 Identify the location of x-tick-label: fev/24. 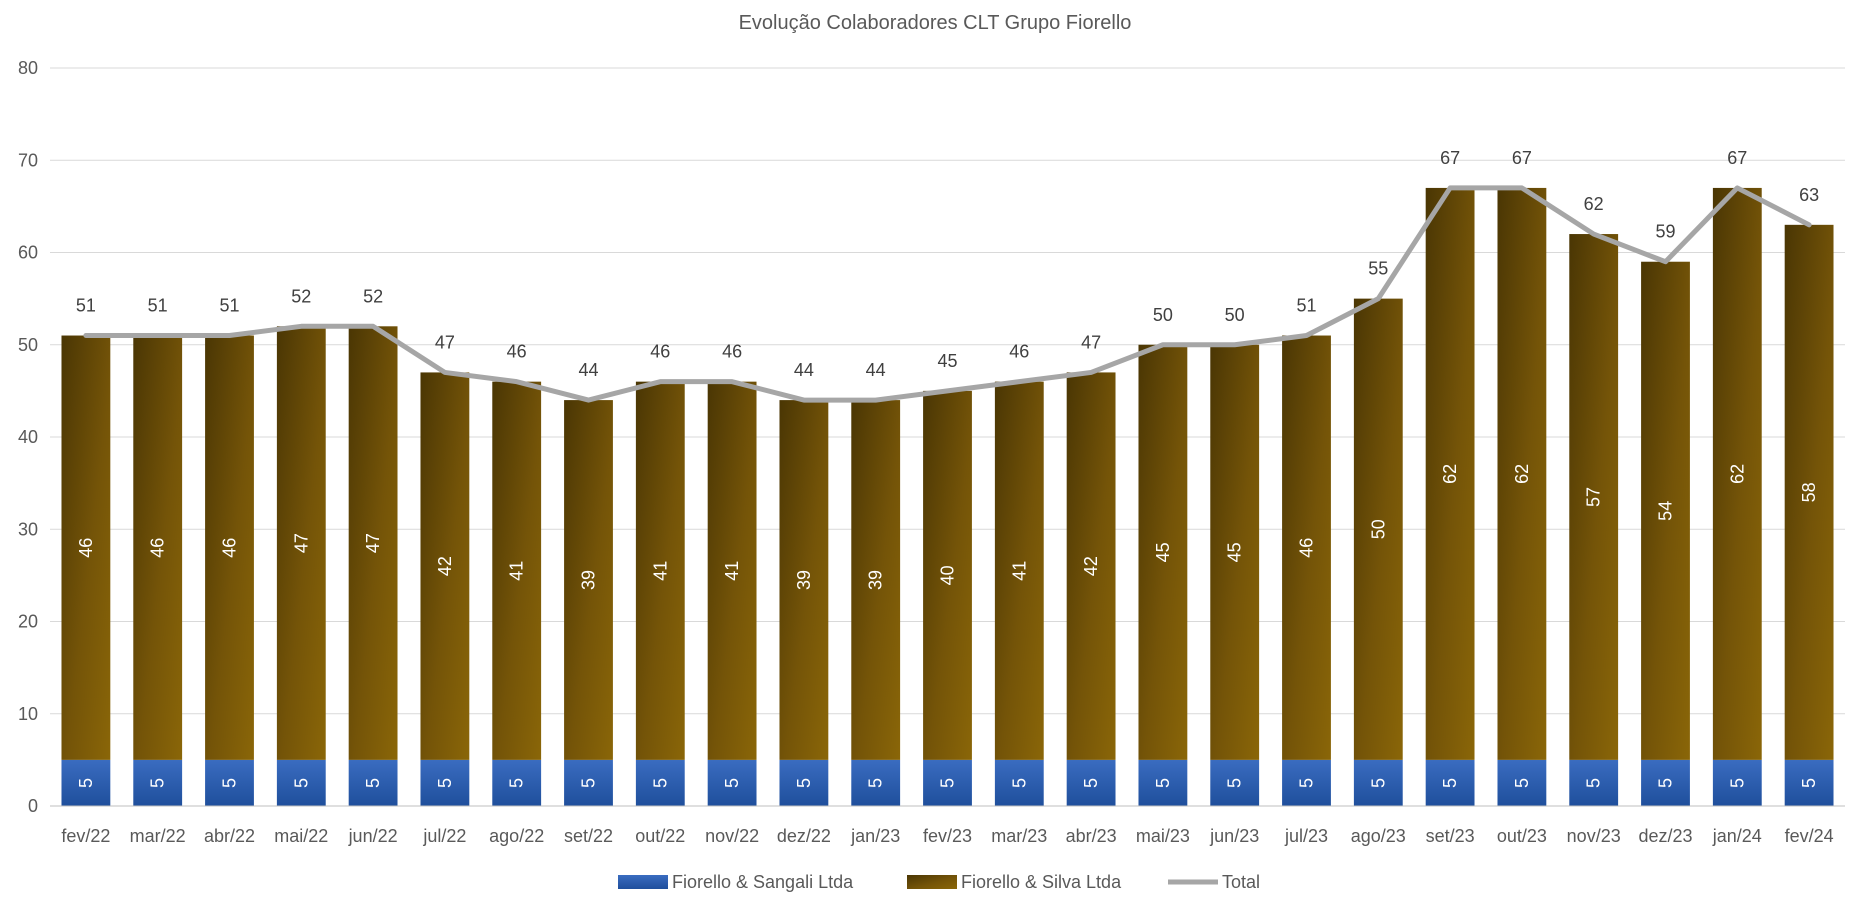
(1809, 836).